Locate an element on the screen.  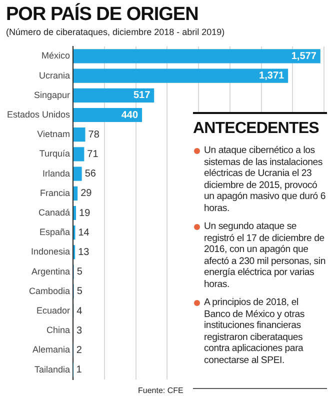
y-tick-label: Francia is located at coordinates (55, 193).